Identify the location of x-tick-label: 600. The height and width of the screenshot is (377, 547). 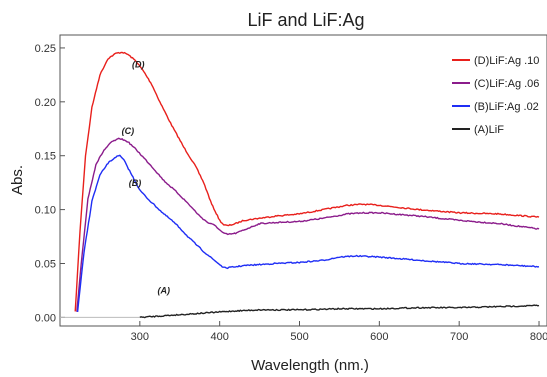
(379, 337).